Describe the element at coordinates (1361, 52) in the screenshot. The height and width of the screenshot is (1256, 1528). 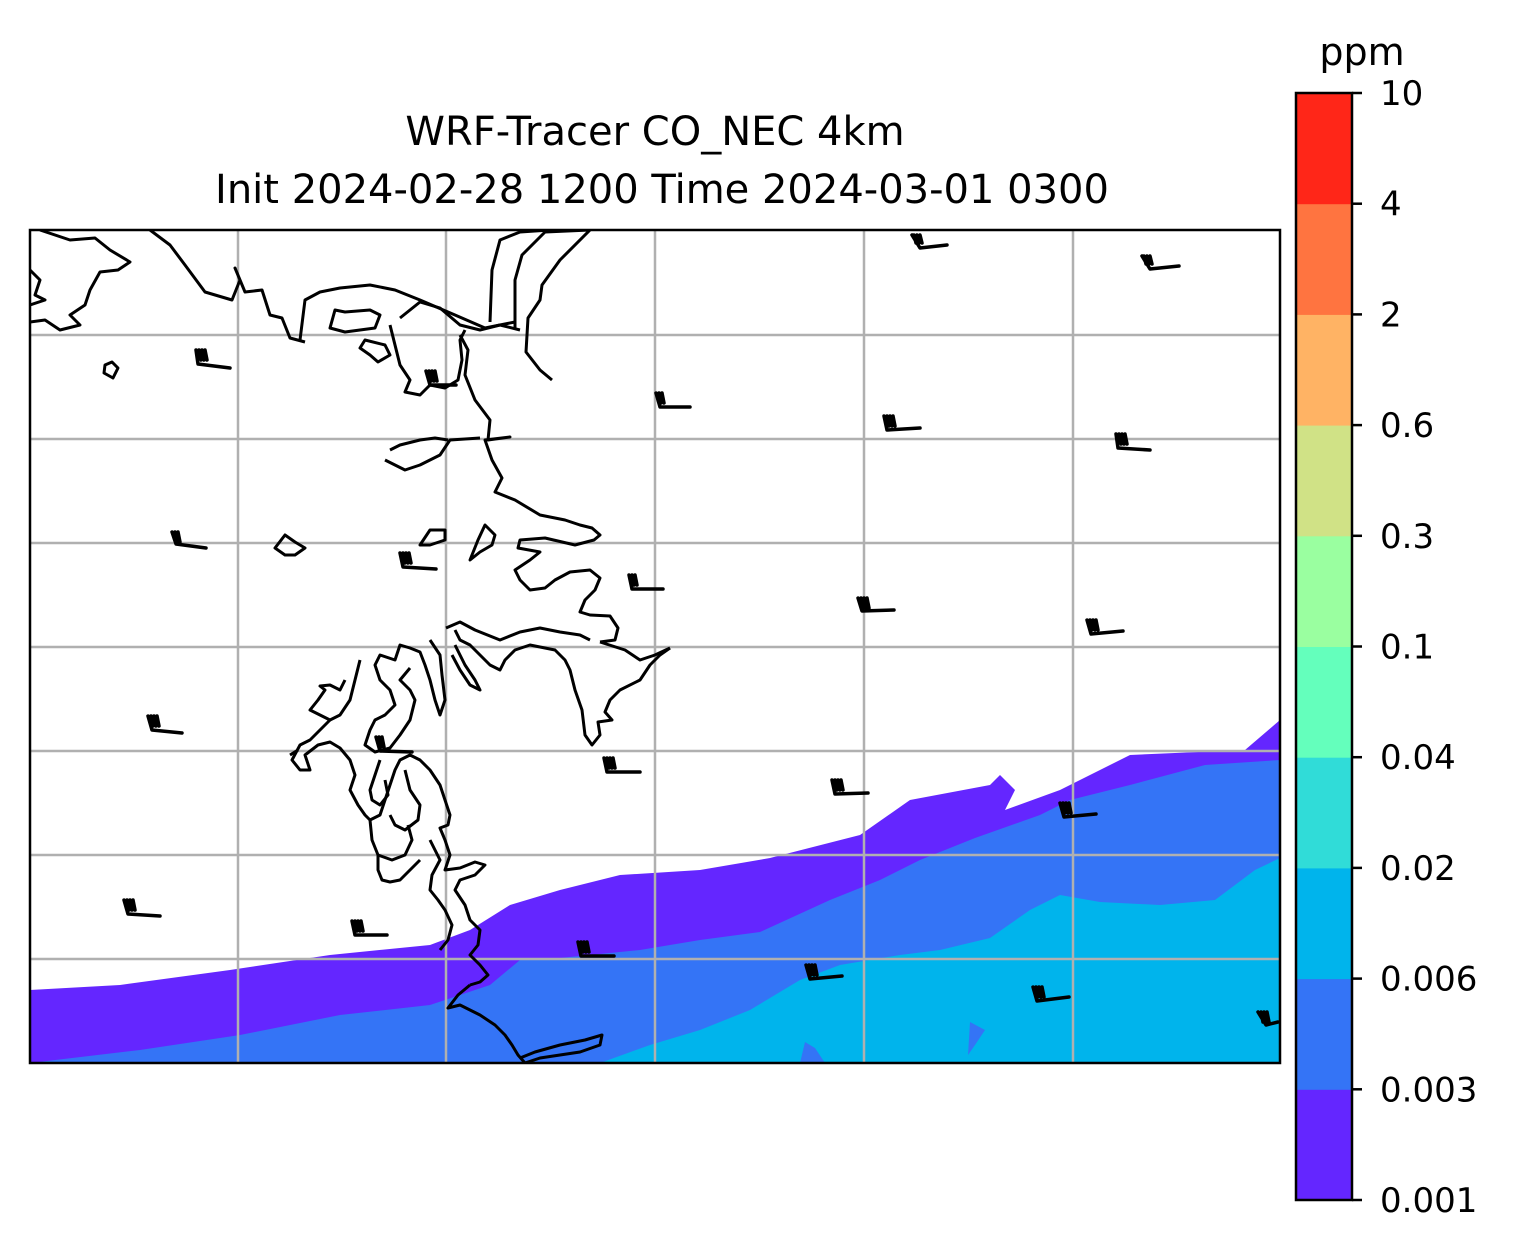
I see `colorbar-unit-label: ppm` at that location.